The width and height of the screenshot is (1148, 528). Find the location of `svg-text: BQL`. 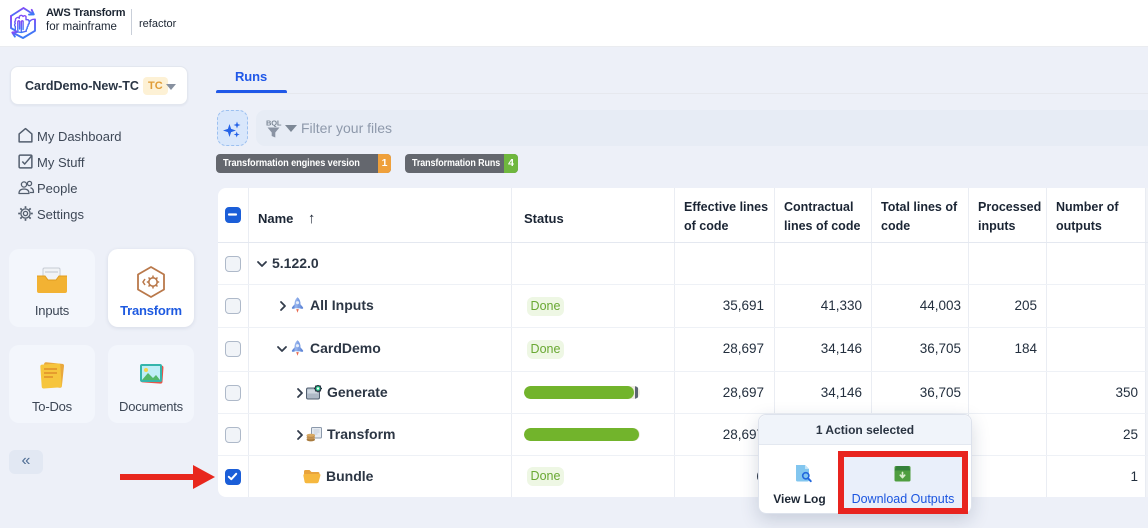

svg-text: BQL is located at coordinates (274, 123).